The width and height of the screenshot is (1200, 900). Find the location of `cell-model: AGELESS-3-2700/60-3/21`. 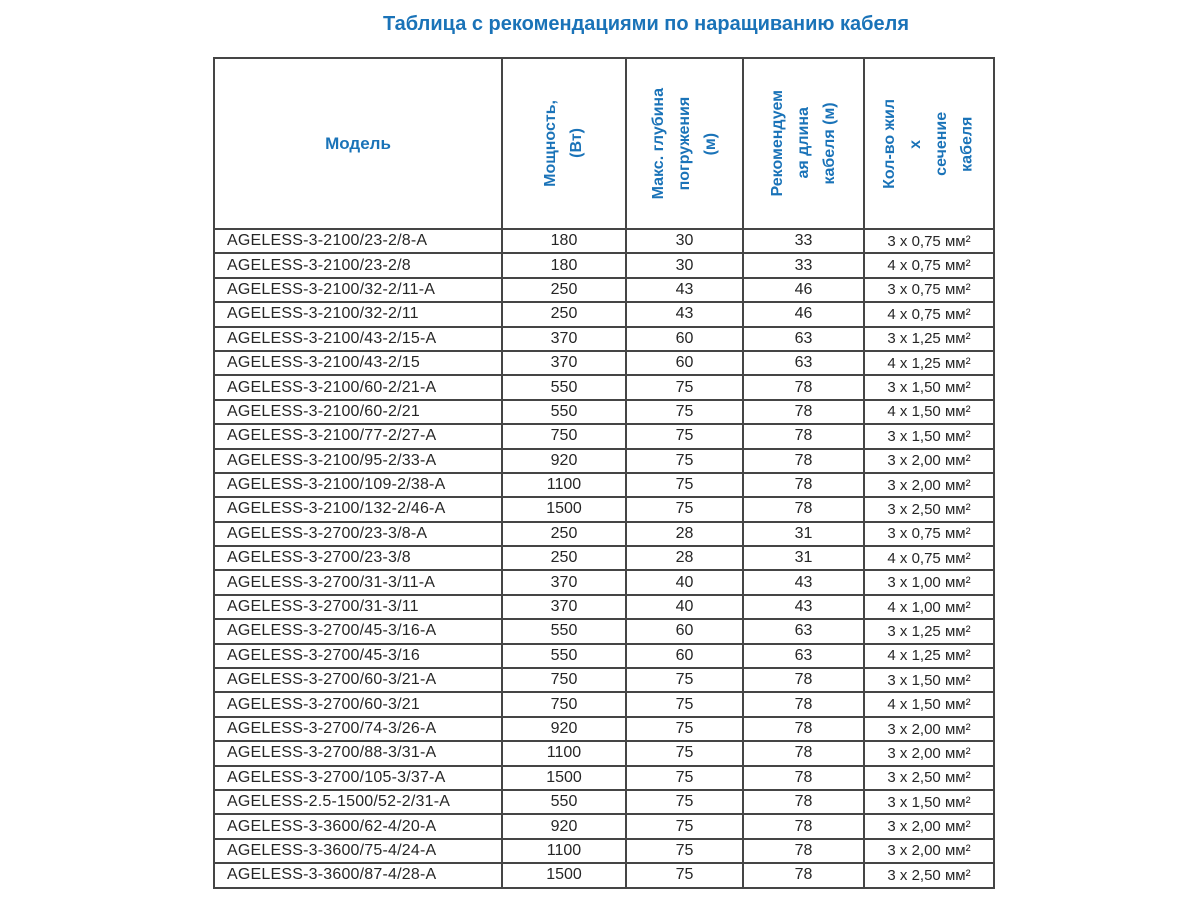

cell-model: AGELESS-3-2700/60-3/21 is located at coordinates (358, 704).